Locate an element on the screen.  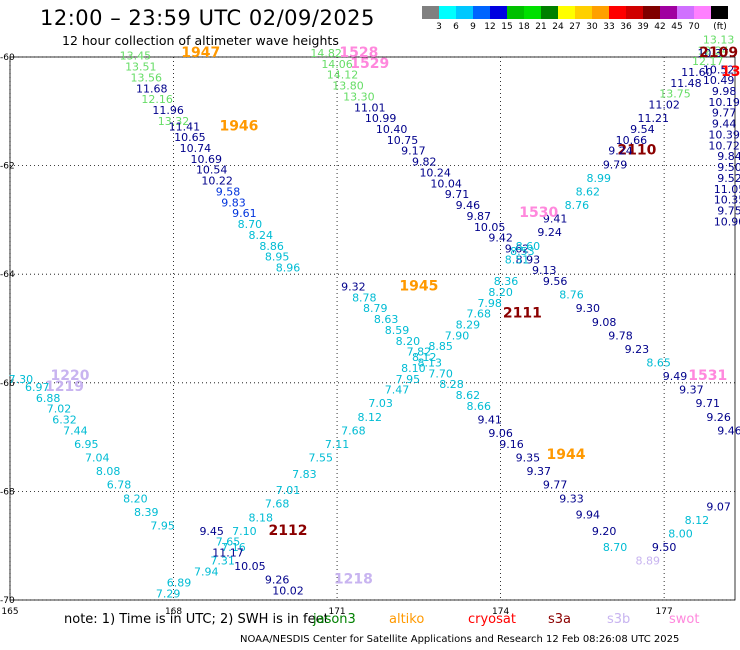
swh-value-label: 10.99 is located at coordinates (381, 118).